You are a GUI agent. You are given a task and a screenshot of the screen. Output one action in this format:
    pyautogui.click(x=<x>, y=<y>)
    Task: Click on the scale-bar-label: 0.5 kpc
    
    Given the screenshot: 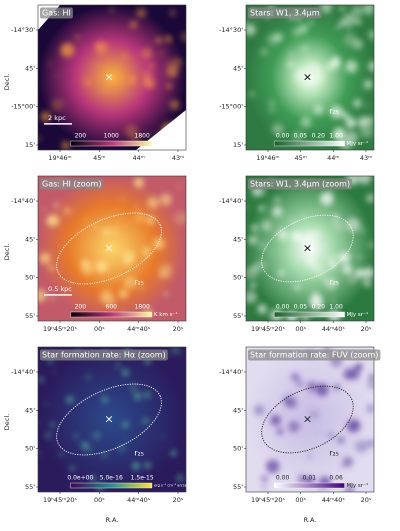 What is the action you would take?
    pyautogui.click(x=60, y=289)
    